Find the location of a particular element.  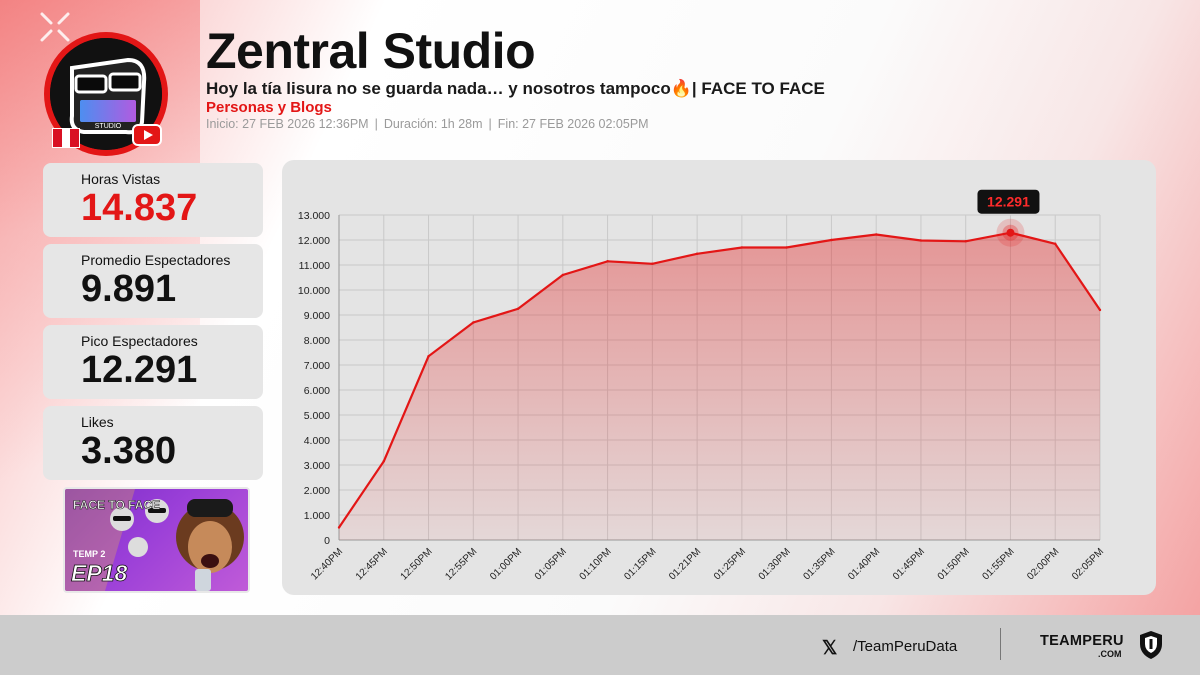

y-tick-label: 5.000 is located at coordinates (317, 416).